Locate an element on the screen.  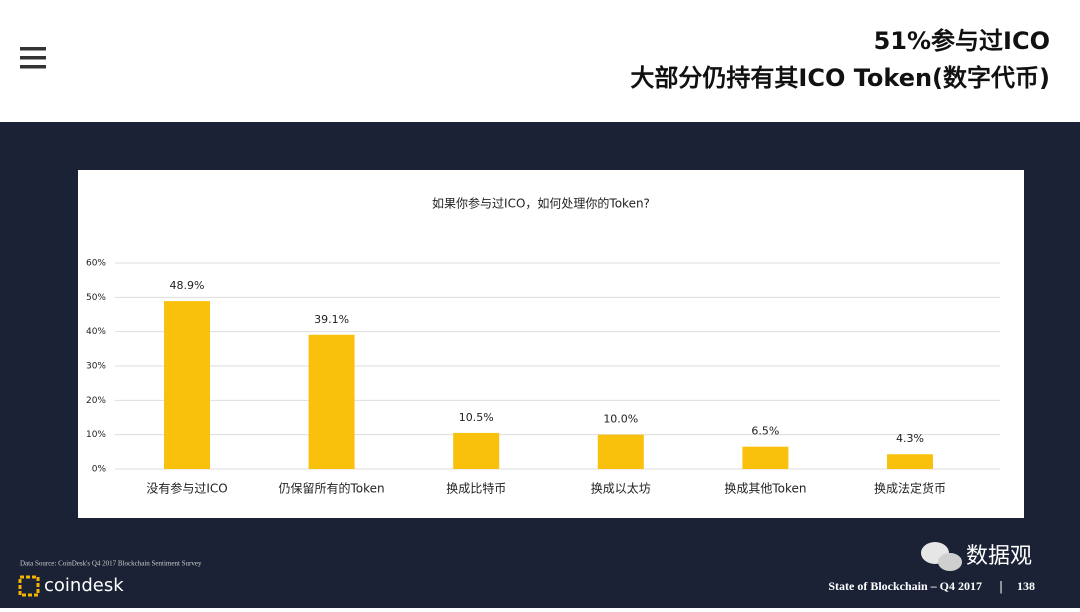
wechat-icon is located at coordinates (941, 556).